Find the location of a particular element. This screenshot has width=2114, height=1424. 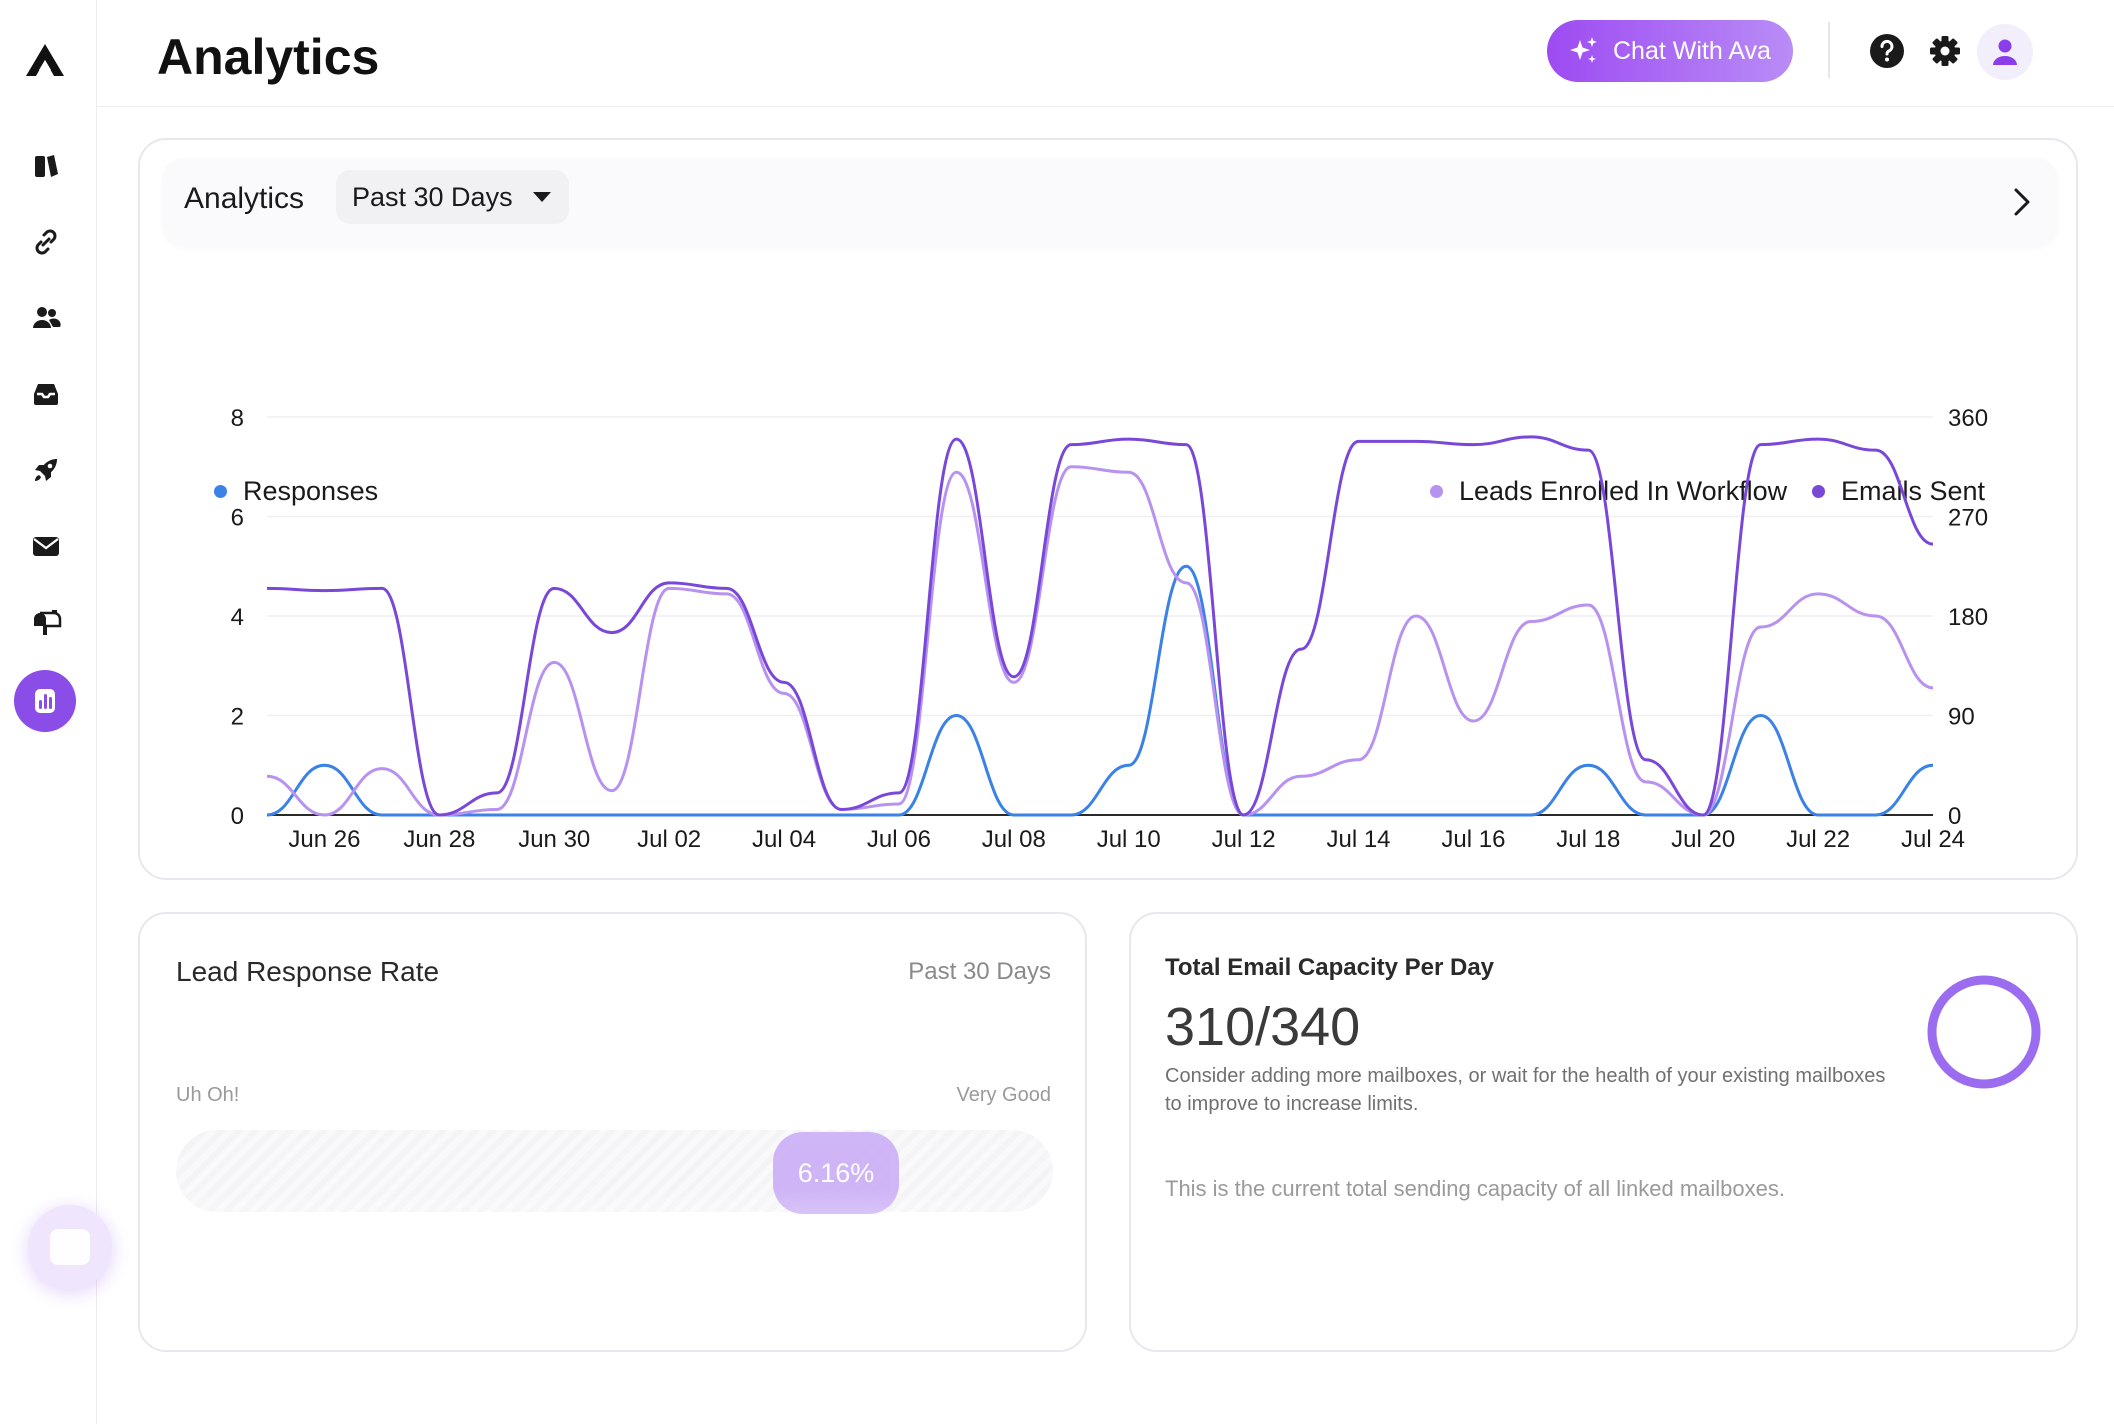

sidebar-item-links is located at coordinates (46, 242).